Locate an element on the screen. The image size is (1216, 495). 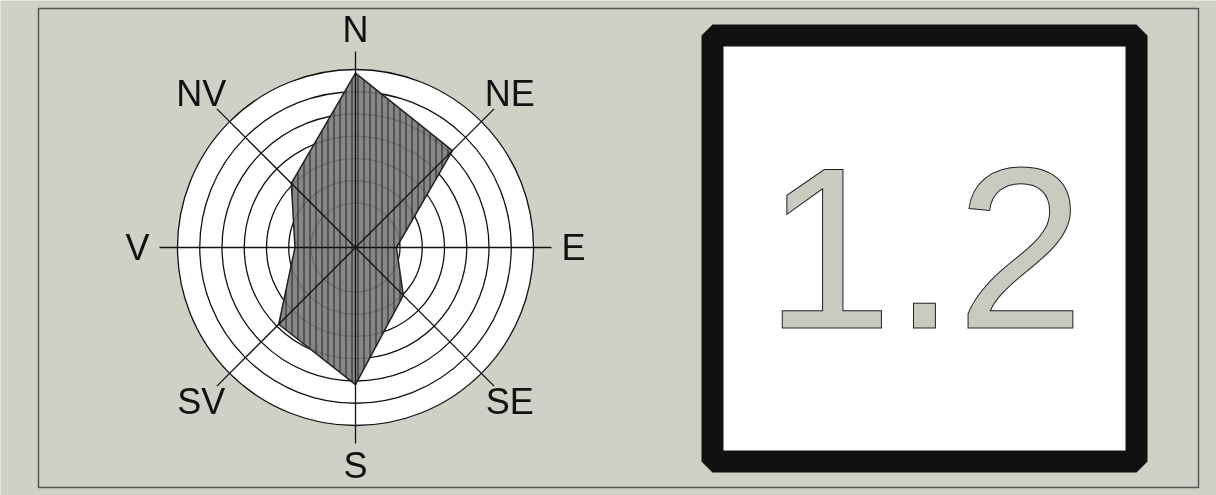
spoke-label: NV is located at coordinates (201, 93).